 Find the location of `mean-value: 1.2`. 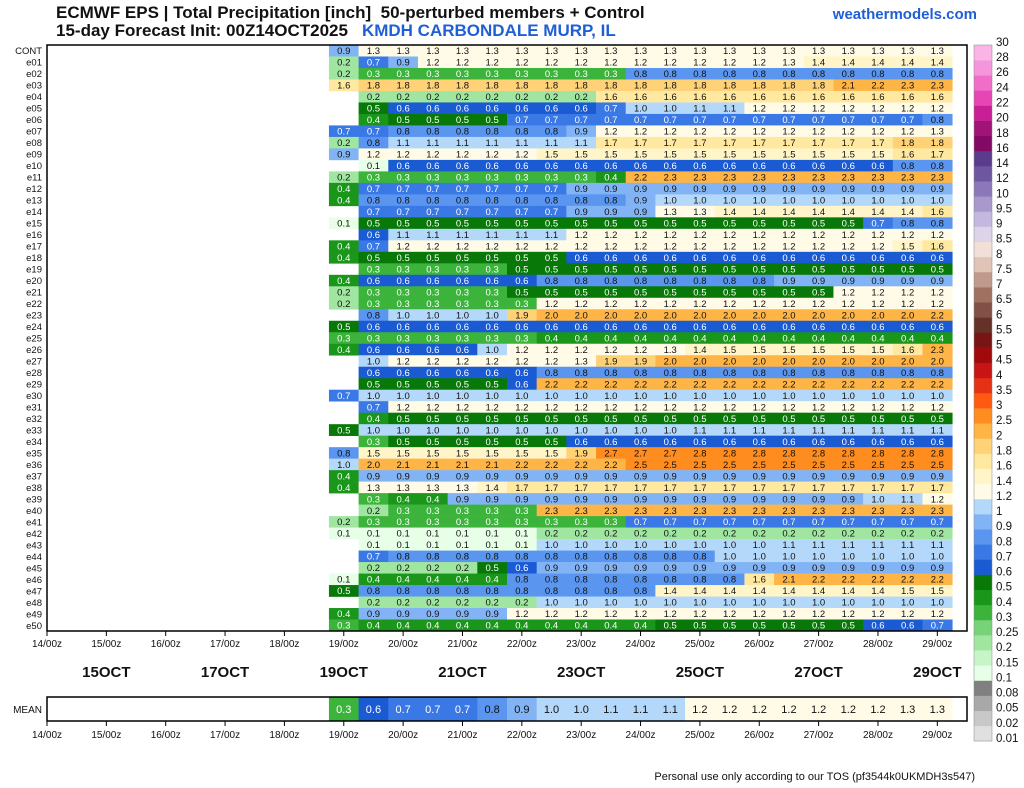

mean-value: 1.2 is located at coordinates (699, 710).